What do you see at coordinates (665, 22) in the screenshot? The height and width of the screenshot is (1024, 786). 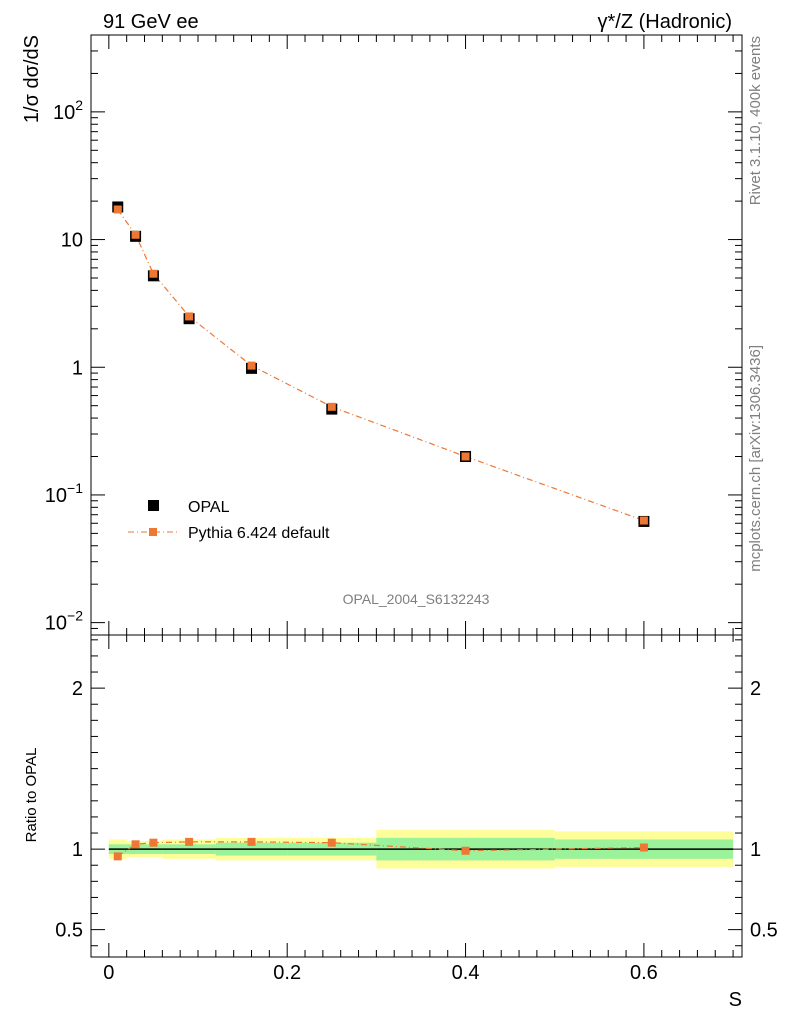 I see `header-right: γ*/Z (Hadronic)` at bounding box center [665, 22].